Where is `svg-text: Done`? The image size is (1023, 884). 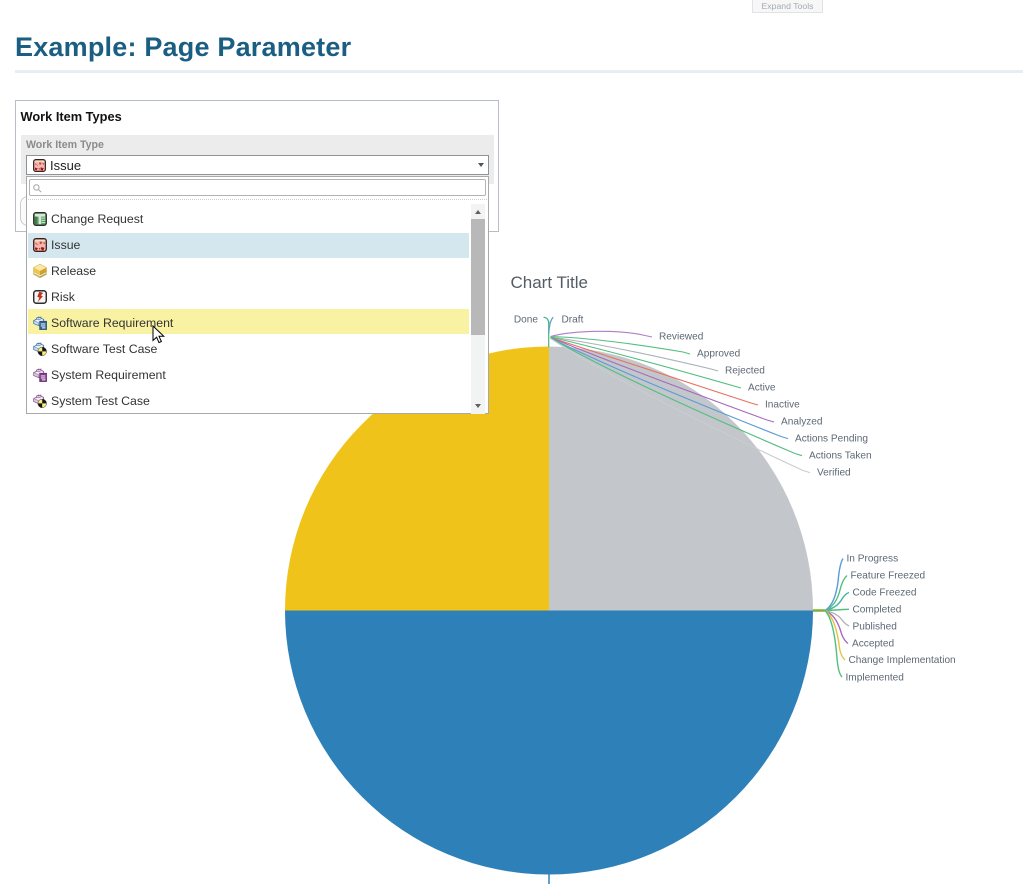 svg-text: Done is located at coordinates (526, 320).